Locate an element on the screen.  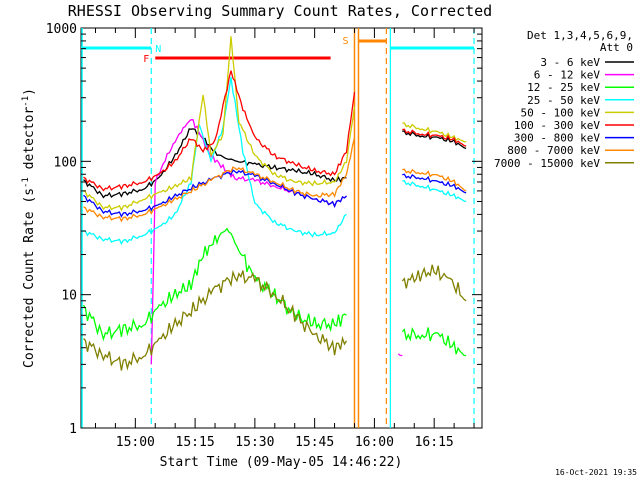
x-tick-label: 15:15 is located at coordinates (195, 442).